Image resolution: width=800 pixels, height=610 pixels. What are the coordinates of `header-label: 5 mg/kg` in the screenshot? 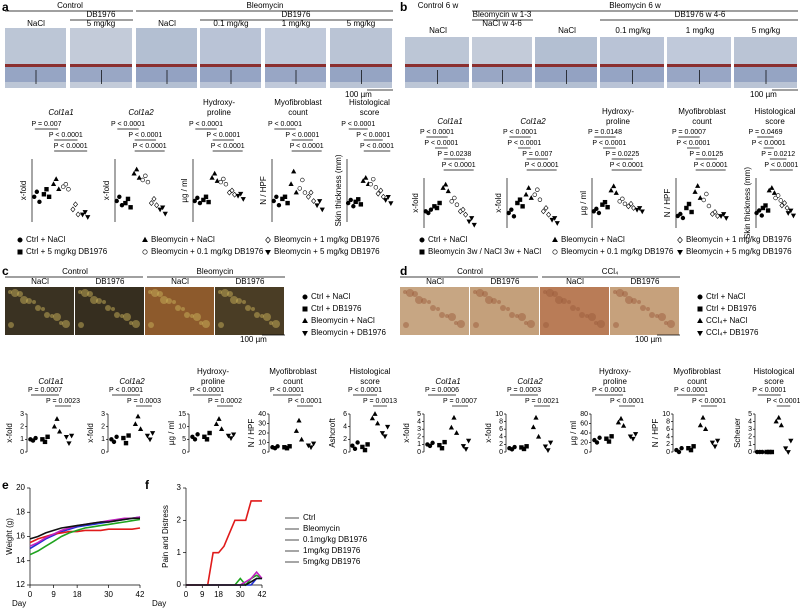 It's located at (766, 30).